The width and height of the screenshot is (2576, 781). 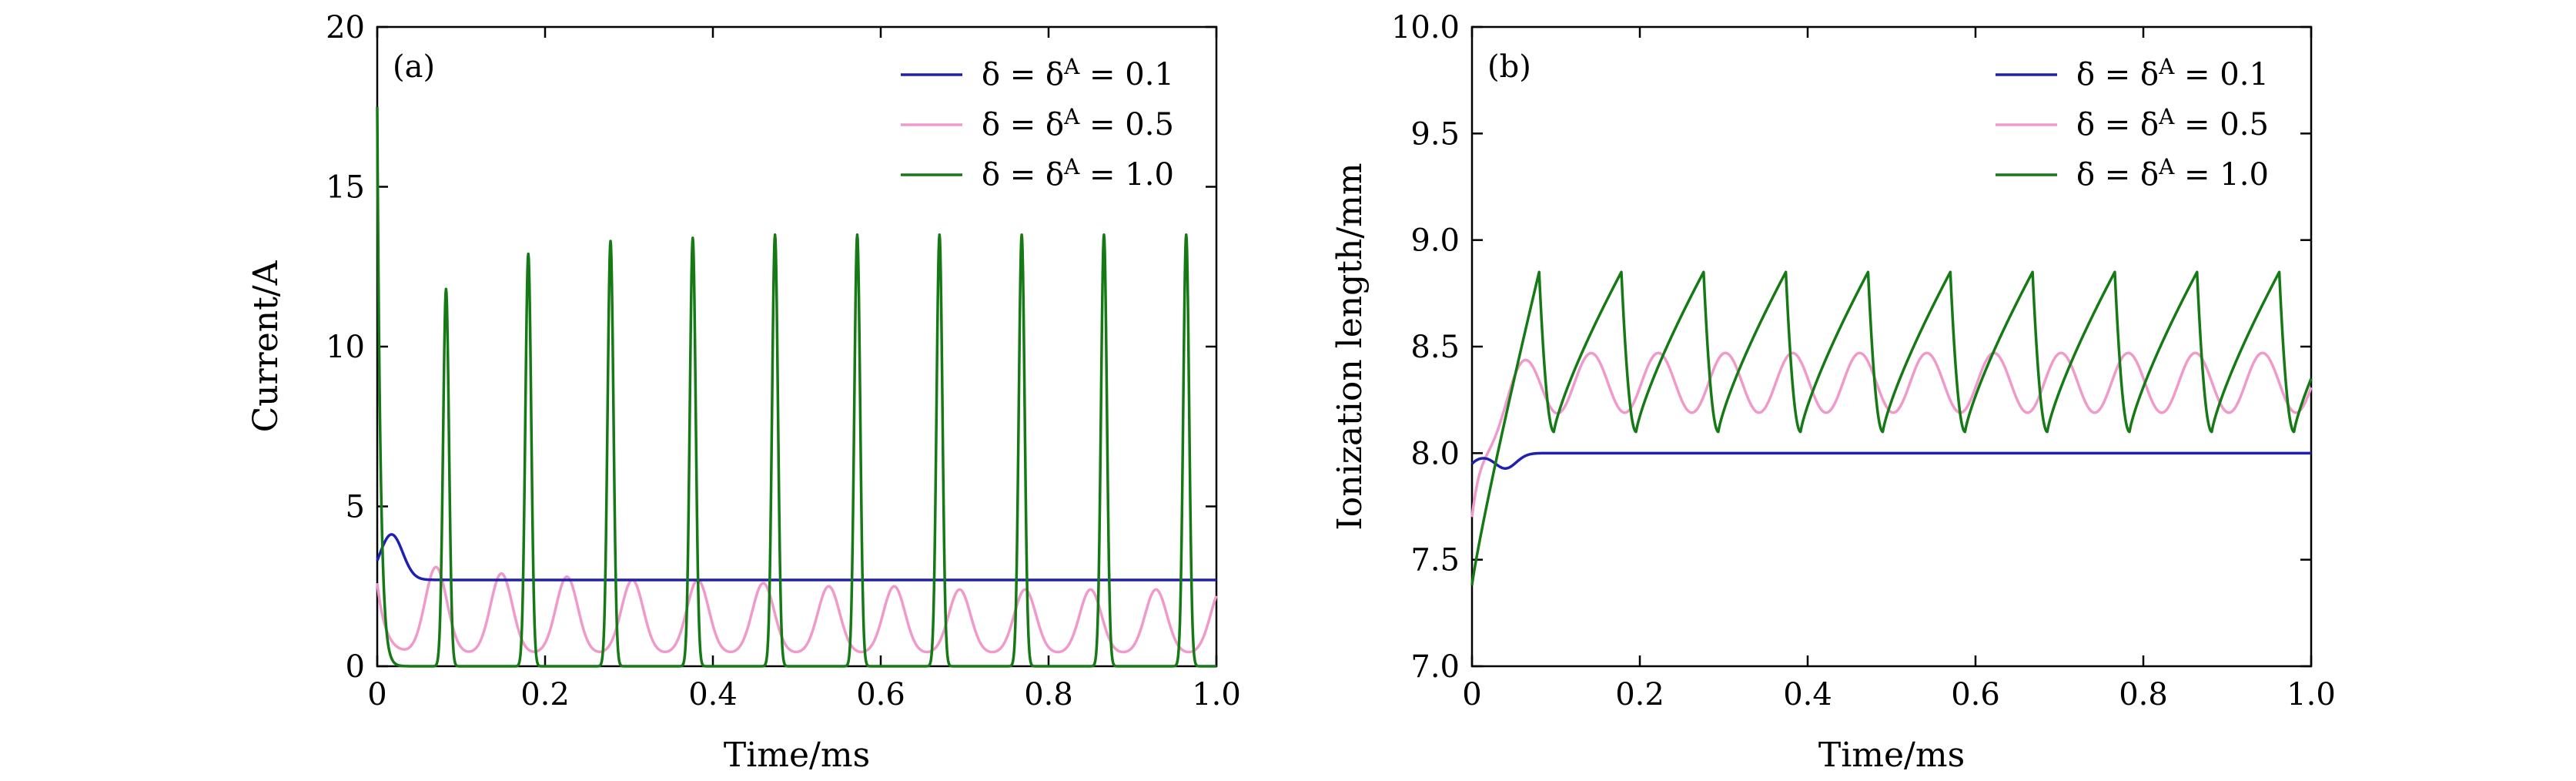 I want to click on panel-b-series, so click(x=1891, y=428).